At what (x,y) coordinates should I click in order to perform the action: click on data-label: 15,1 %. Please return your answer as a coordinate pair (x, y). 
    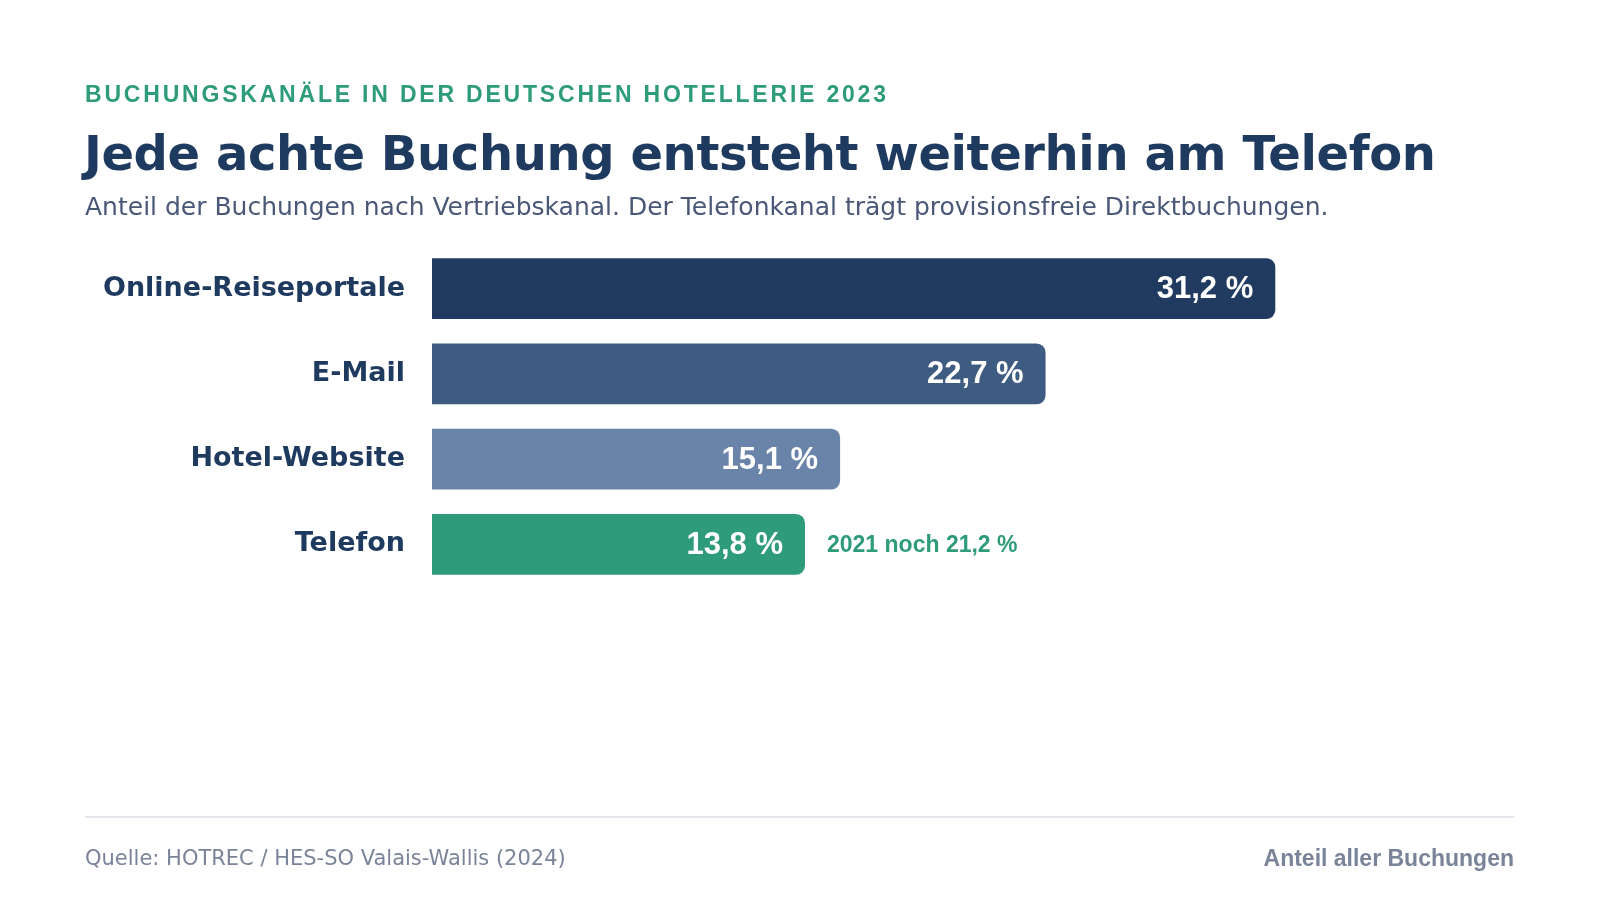
    Looking at the image, I should click on (770, 458).